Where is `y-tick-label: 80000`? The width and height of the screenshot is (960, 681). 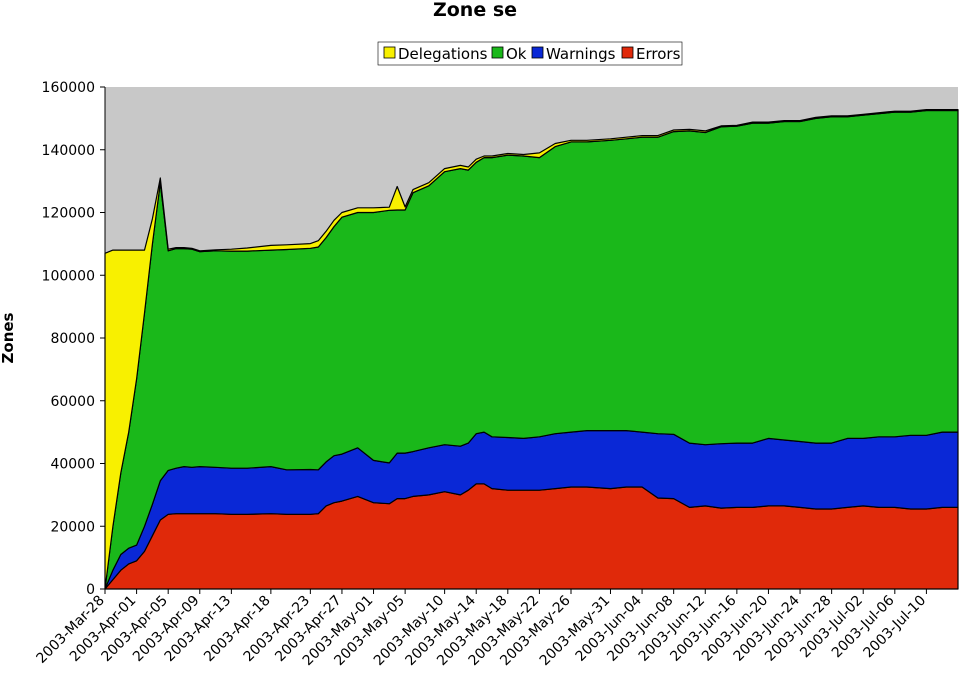 y-tick-label: 80000 is located at coordinates (72, 339).